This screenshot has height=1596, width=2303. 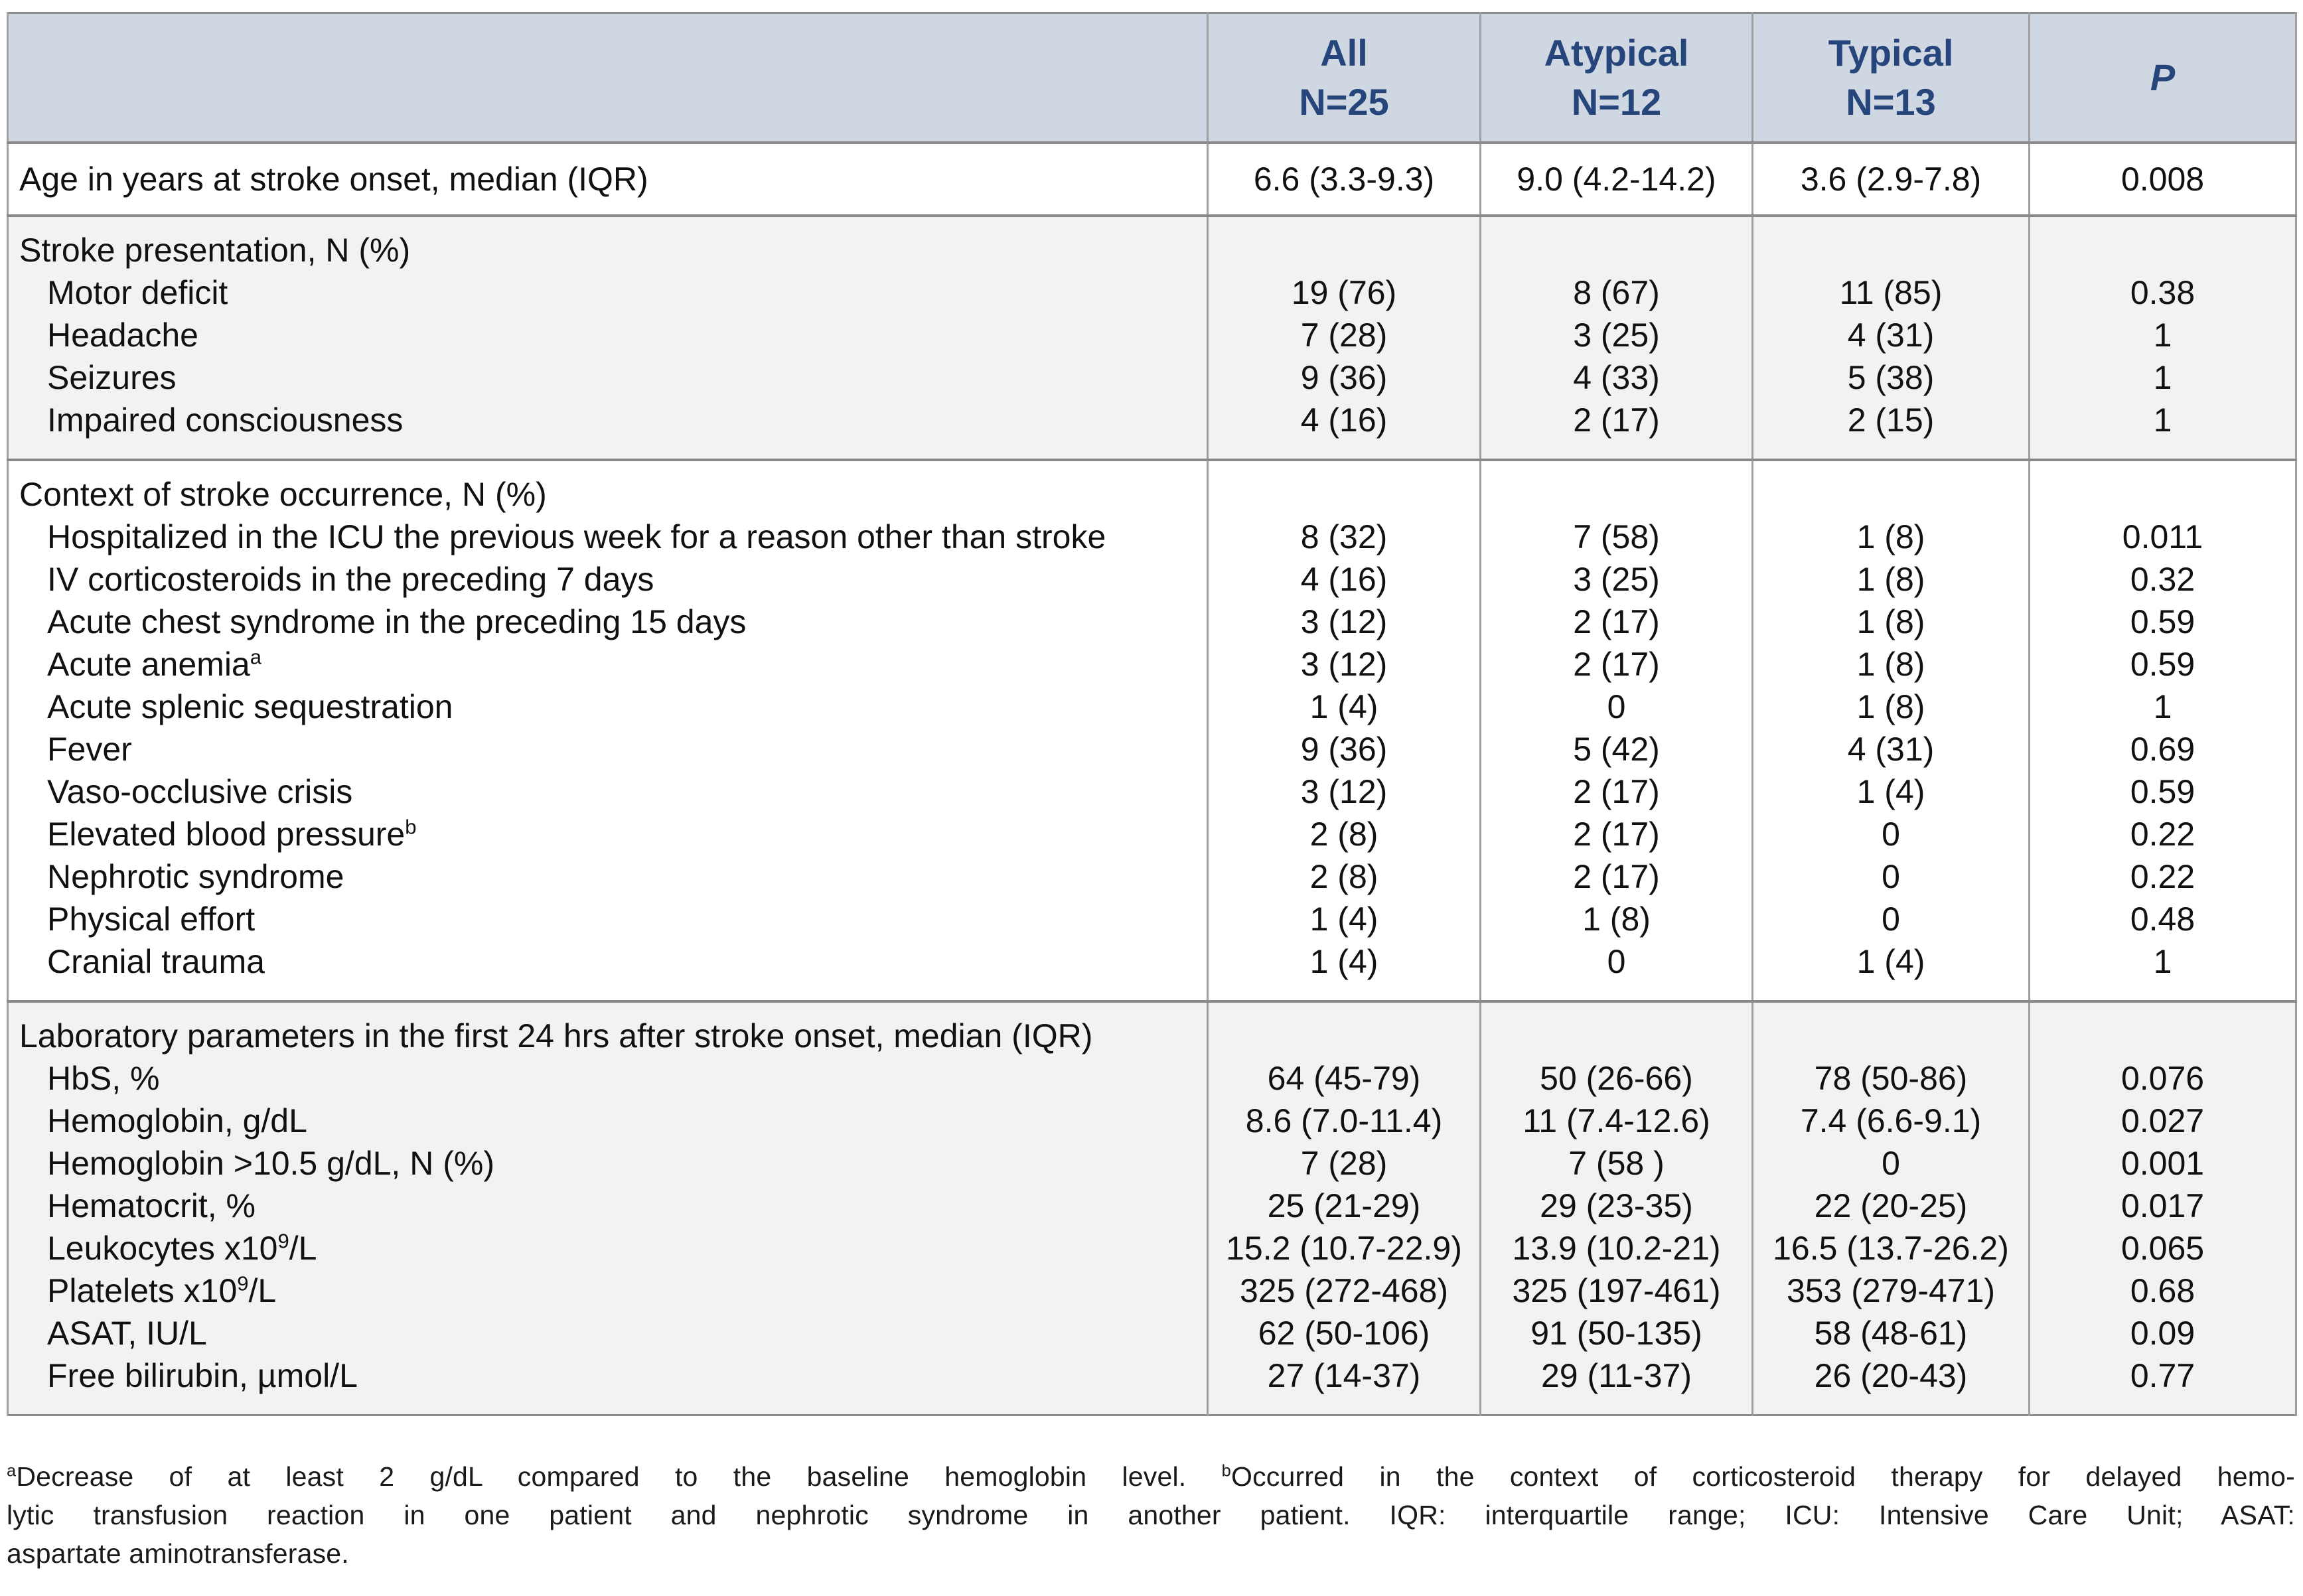 What do you see at coordinates (608, 834) in the screenshot?
I see `row-label: Elevated blood pressureb` at bounding box center [608, 834].